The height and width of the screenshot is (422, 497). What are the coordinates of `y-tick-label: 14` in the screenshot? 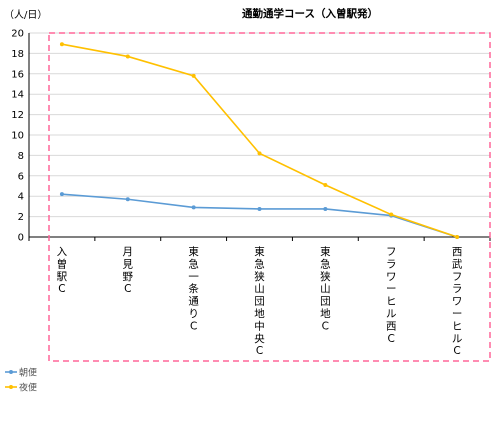 It's located at (17, 95).